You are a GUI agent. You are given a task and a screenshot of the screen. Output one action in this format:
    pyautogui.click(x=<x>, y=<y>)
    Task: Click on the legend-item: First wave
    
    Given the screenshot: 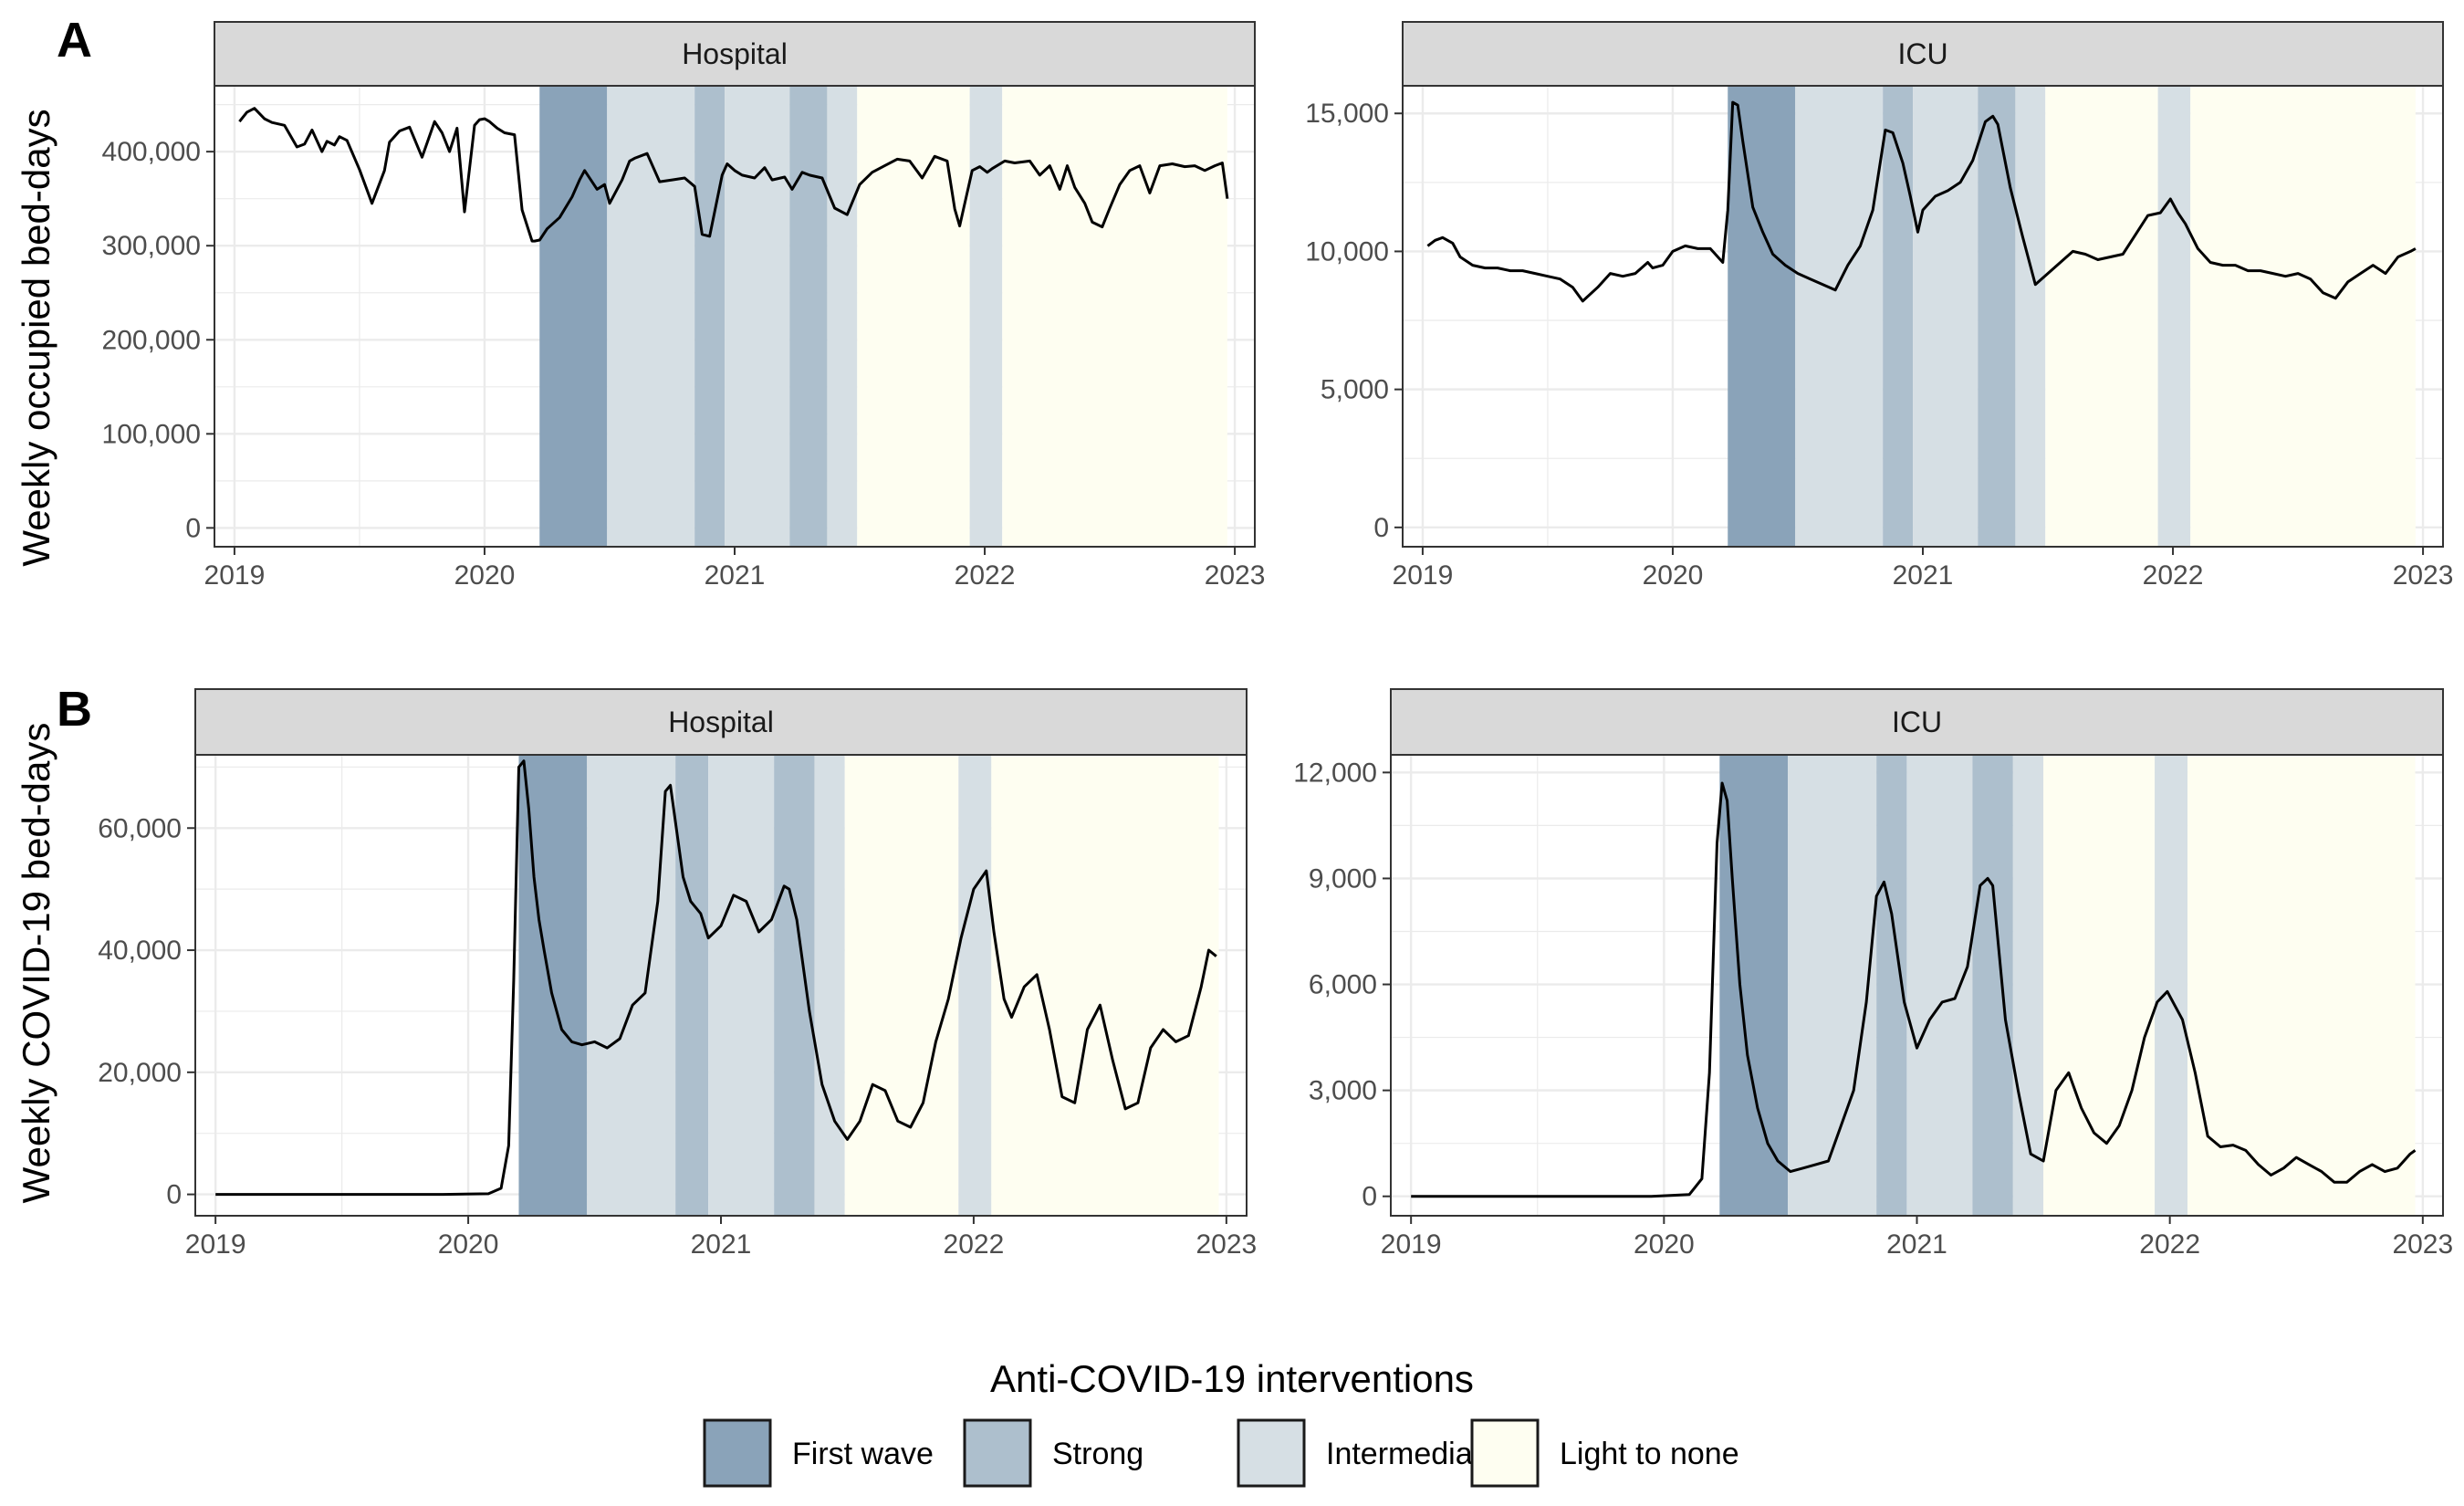 What is the action you would take?
    pyautogui.click(x=818, y=1453)
    